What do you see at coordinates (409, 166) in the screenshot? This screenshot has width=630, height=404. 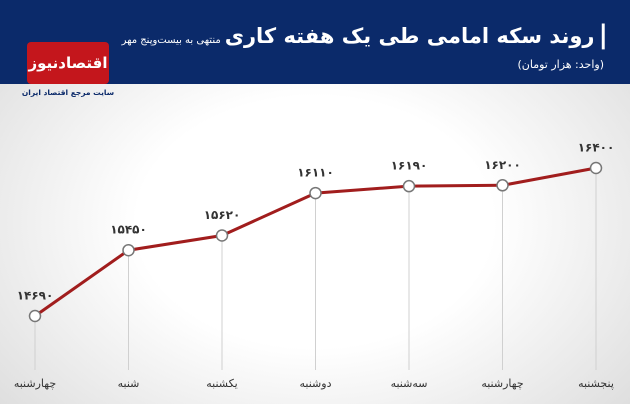 I see `value-label: ۱۶۱۹۰` at bounding box center [409, 166].